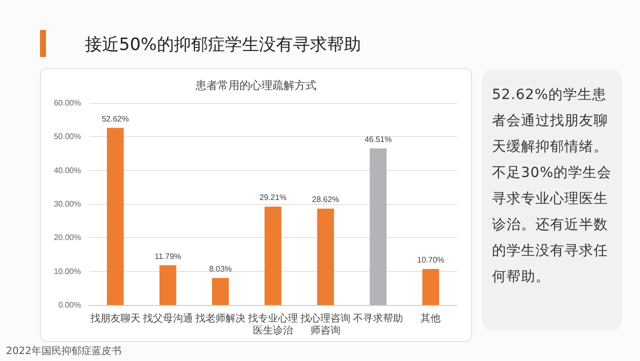 The height and width of the screenshot is (361, 640). Describe the element at coordinates (430, 259) in the screenshot. I see `data-label: 10.70%` at that location.